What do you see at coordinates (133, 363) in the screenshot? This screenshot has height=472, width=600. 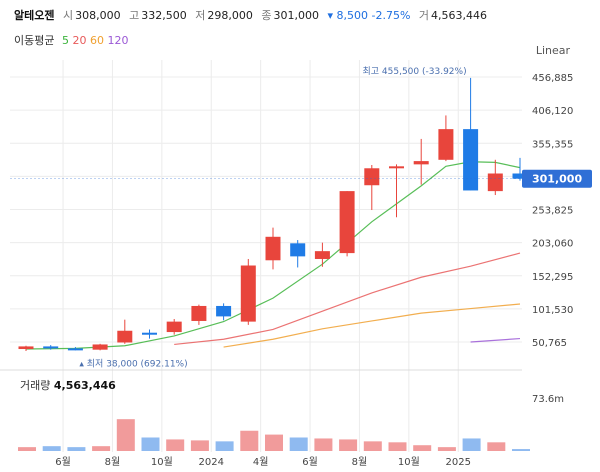 I see `low-annotation: ▴ 최저 38,000 (692.11%)` at bounding box center [133, 363].